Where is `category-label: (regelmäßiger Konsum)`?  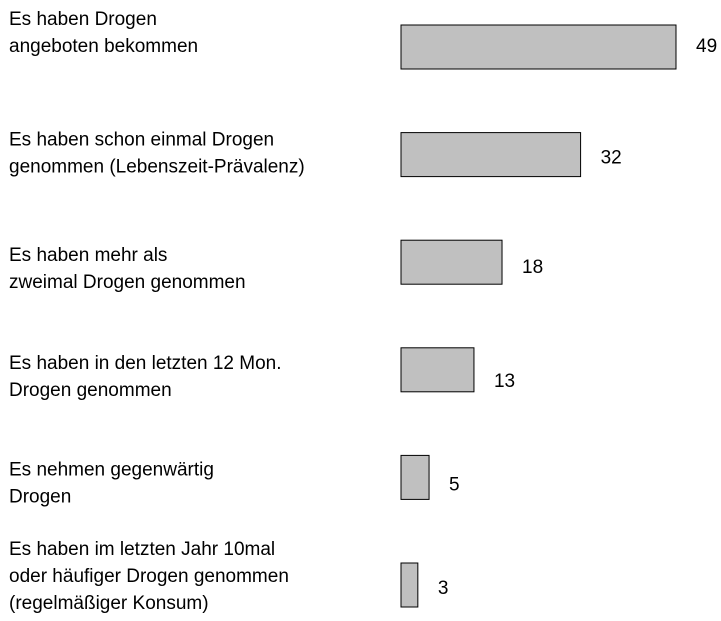 category-label: (regelmäßiger Konsum) is located at coordinates (109, 603).